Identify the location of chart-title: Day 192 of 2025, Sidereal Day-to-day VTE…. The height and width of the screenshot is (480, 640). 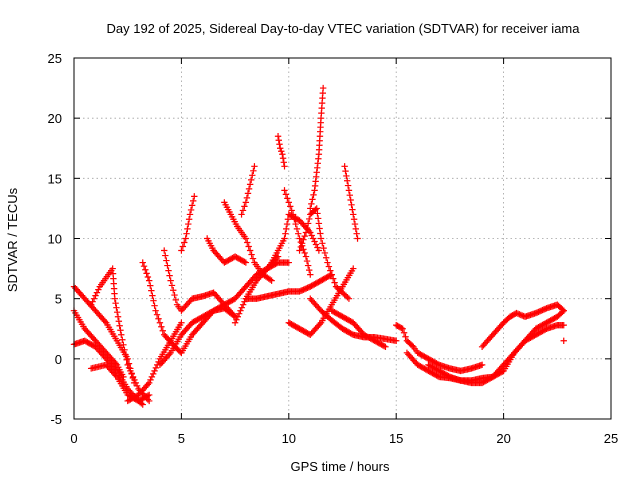
(343, 28).